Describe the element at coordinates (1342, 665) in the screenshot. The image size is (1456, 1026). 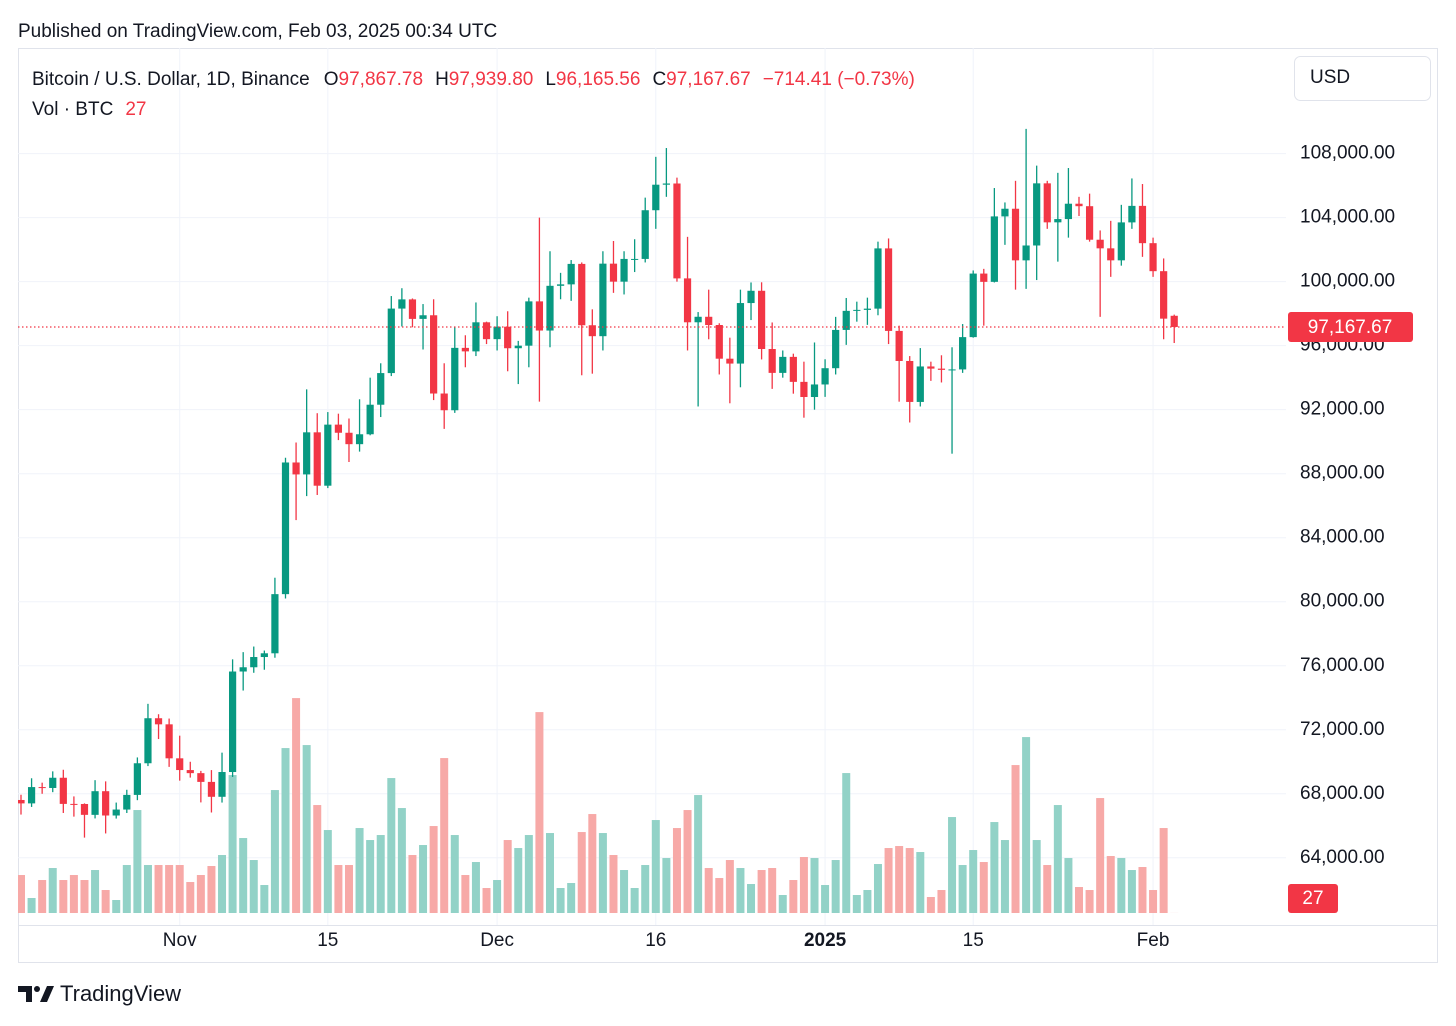
I see `y-tick-label: 76,000.00` at that location.